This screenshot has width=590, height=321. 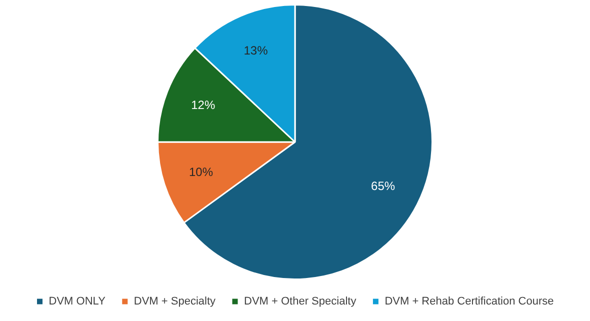 I want to click on data-label: 13%, so click(x=256, y=51).